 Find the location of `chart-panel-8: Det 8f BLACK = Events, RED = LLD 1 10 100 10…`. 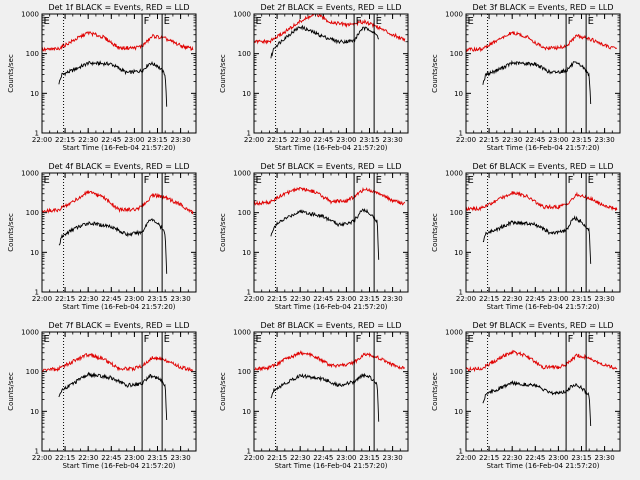

chart-panel-8: Det 8f BLACK = Events, RED = LLD 1 10 100 10… is located at coordinates (314, 395).